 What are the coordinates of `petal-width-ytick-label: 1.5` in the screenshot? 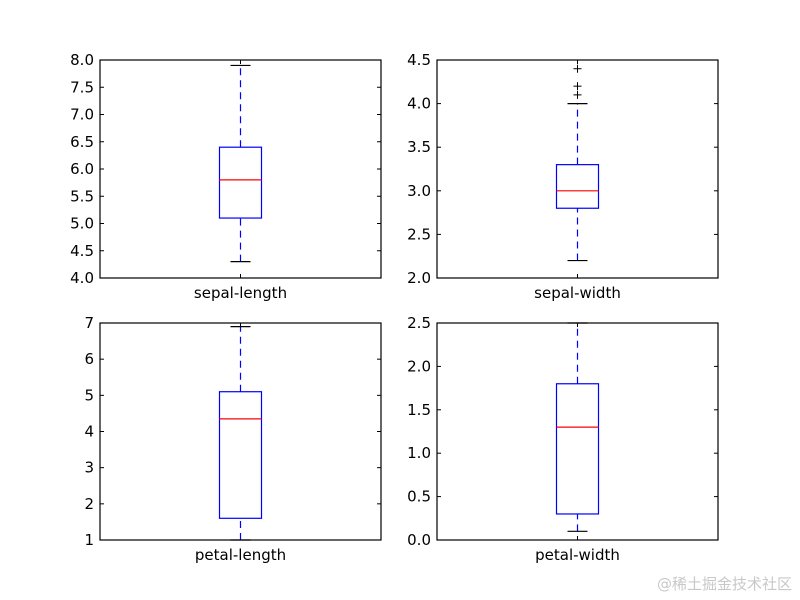 It's located at (419, 410).